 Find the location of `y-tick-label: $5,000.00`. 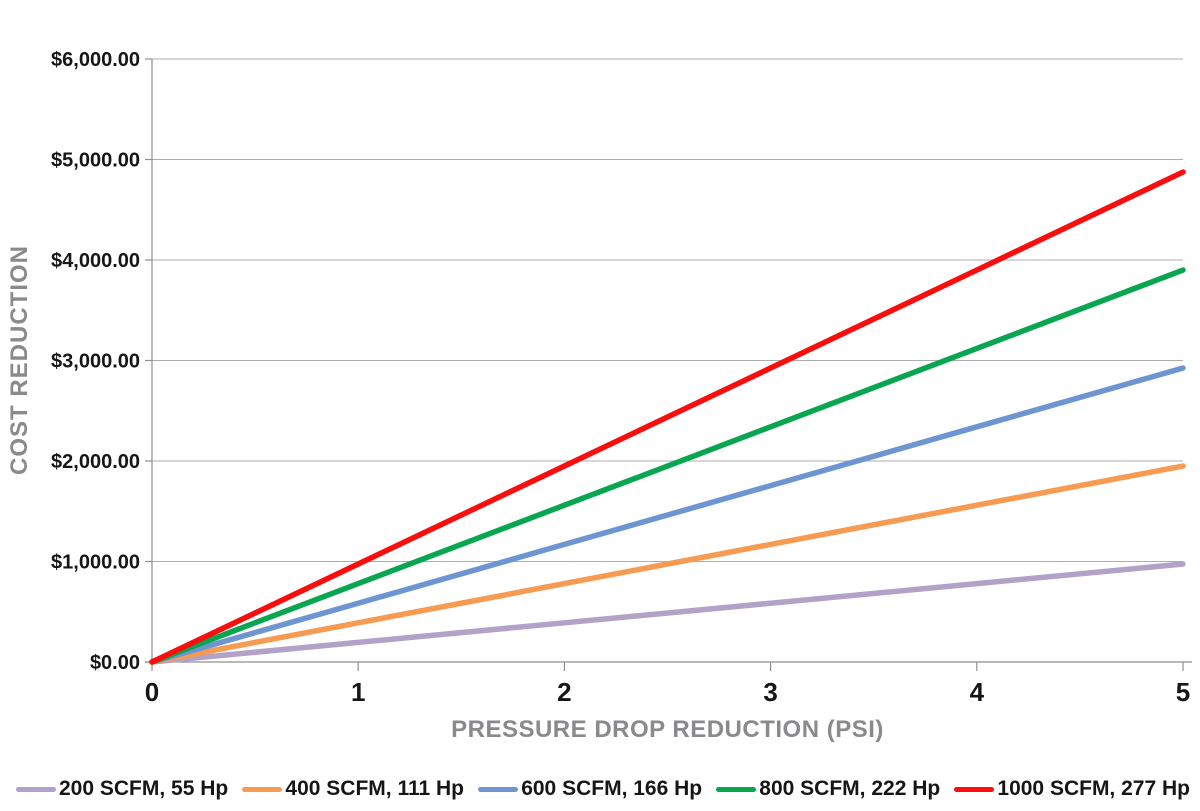

y-tick-label: $5,000.00 is located at coordinates (95, 161).